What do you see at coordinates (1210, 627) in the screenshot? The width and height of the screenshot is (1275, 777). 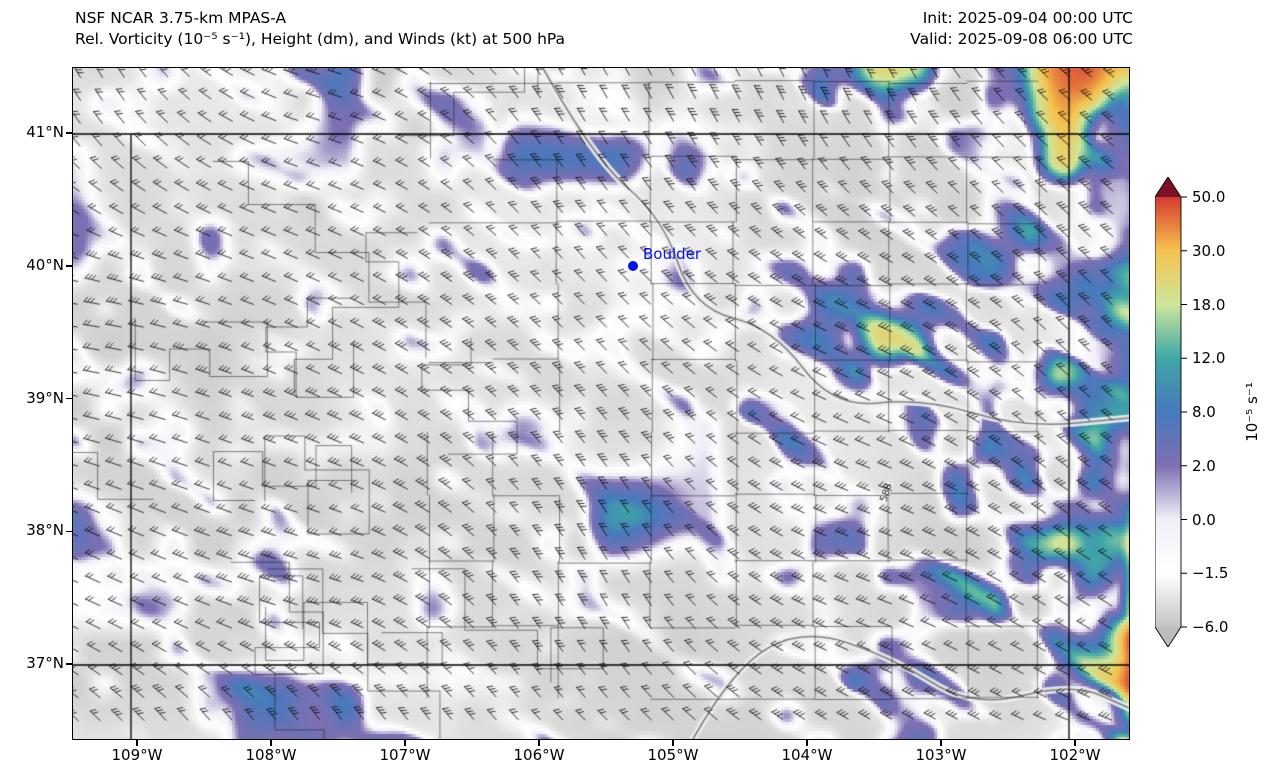 I see `colorbar-tick-label: −6.0` at bounding box center [1210, 627].